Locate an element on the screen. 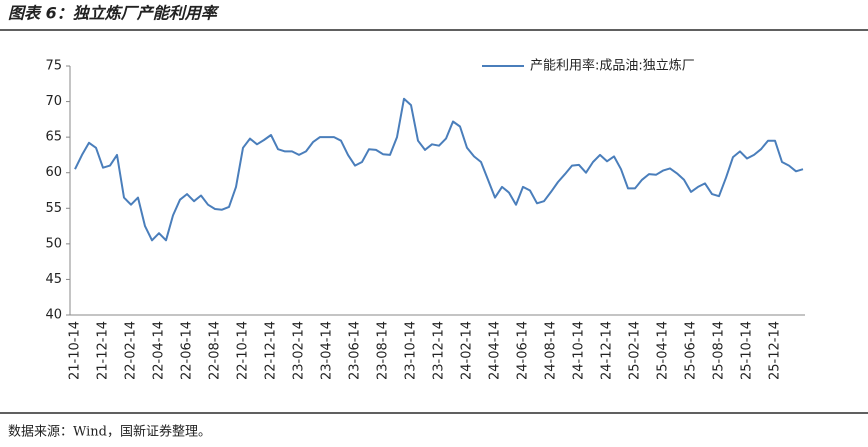 This screenshot has width=868, height=447. y-tick-label: 60 is located at coordinates (53, 172).